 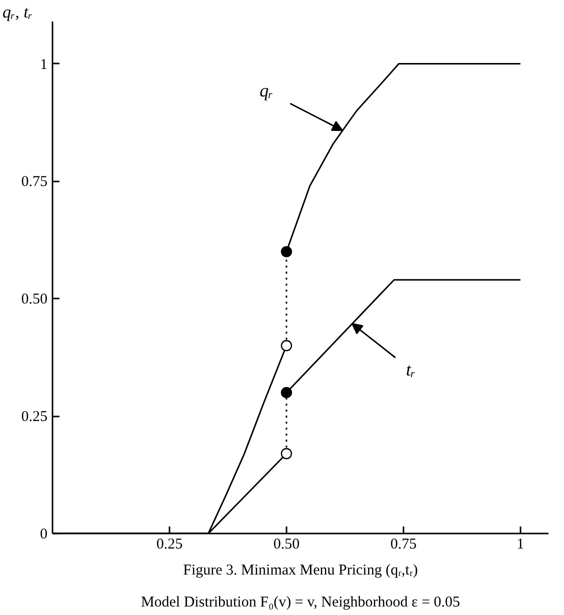 I want to click on y-axis-title: qᵣ, tᵣ, so click(x=17, y=12).